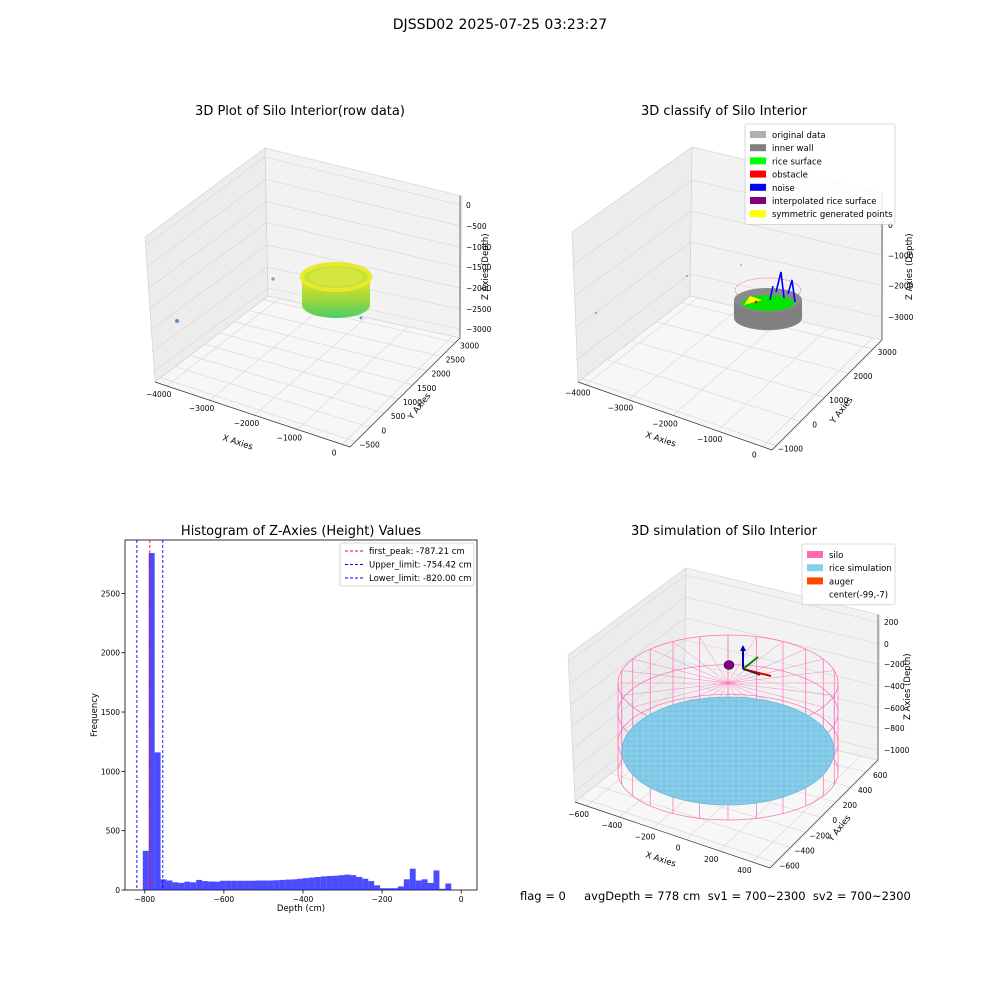  What do you see at coordinates (832, 215) in the screenshot?
I see `classify-legend-label: symmetric generated points` at bounding box center [832, 215].